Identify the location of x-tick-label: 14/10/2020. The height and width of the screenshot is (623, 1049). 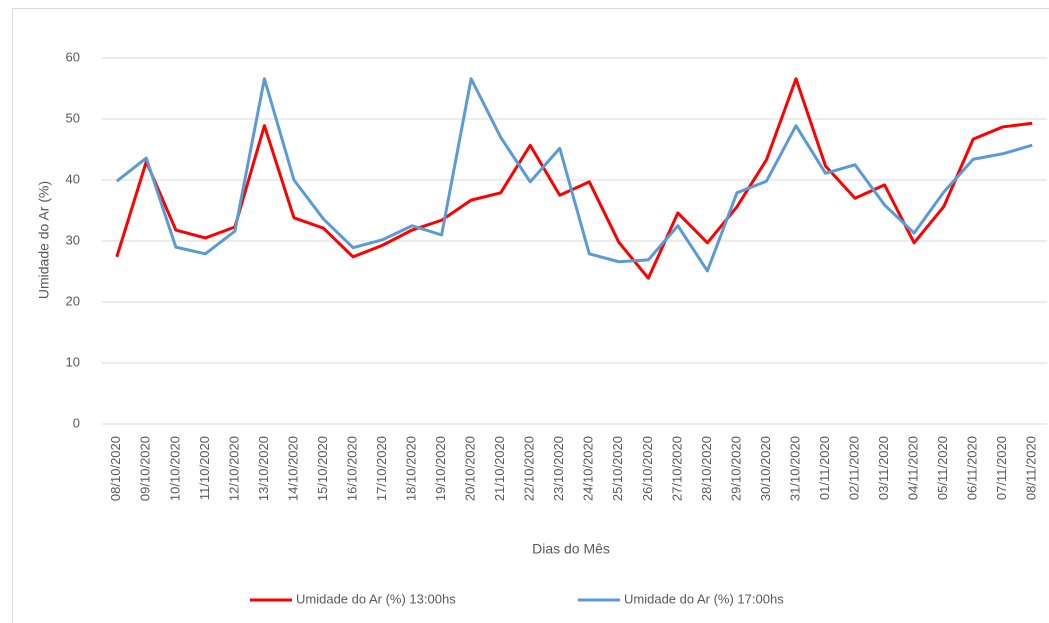
(292, 468).